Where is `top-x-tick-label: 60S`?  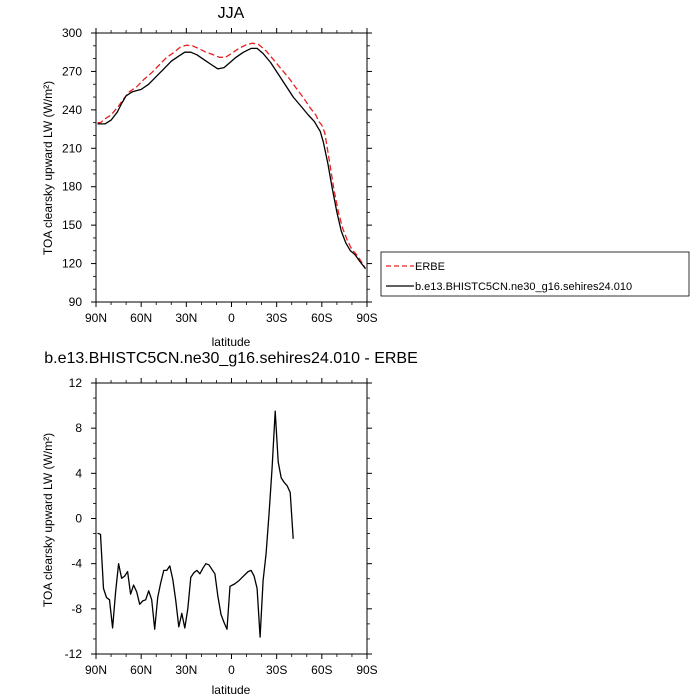 top-x-tick-label: 60S is located at coordinates (321, 318).